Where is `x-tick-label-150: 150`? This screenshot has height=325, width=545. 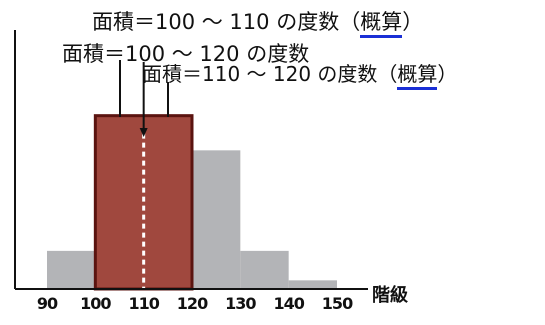 x-tick-label-150: 150 is located at coordinates (337, 303).